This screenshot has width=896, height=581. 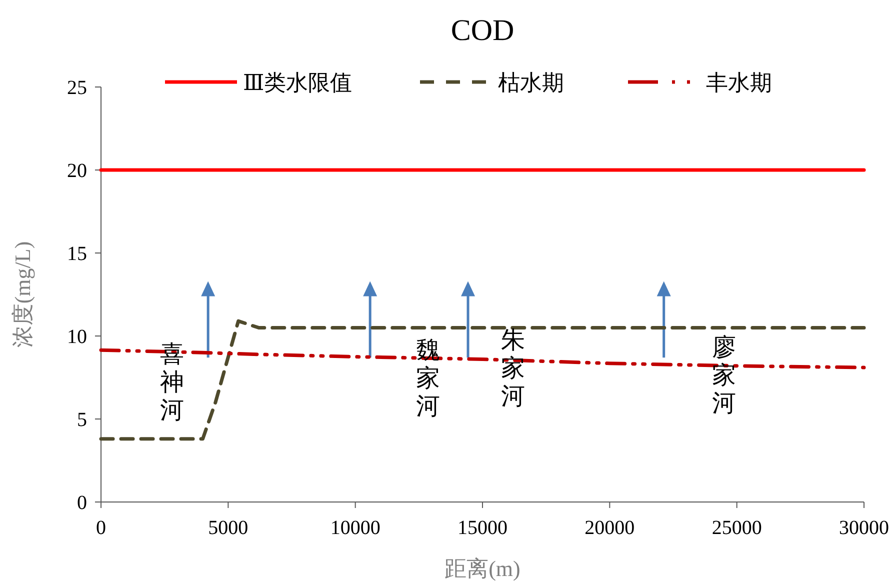 I want to click on x-tick-label: 15000, so click(x=483, y=528).